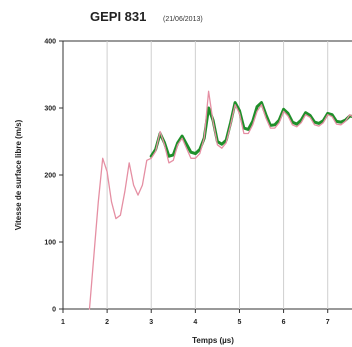  Describe the element at coordinates (50, 109) in the screenshot. I see `y-tick-label: 300` at that location.